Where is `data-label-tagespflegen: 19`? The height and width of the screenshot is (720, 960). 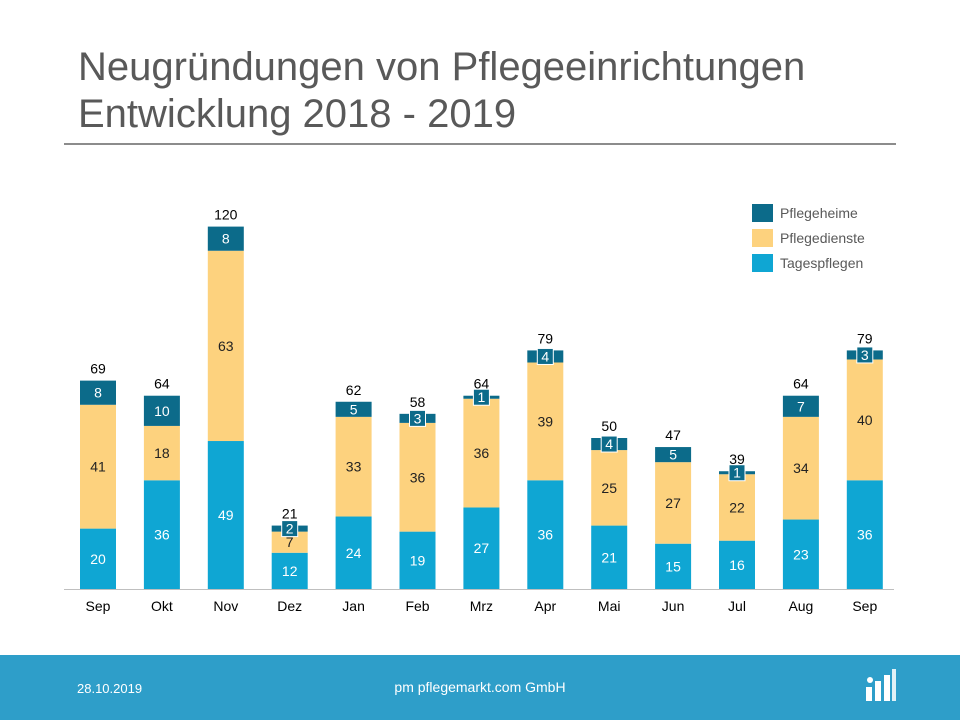 data-label-tagespflegen: 19 is located at coordinates (418, 560).